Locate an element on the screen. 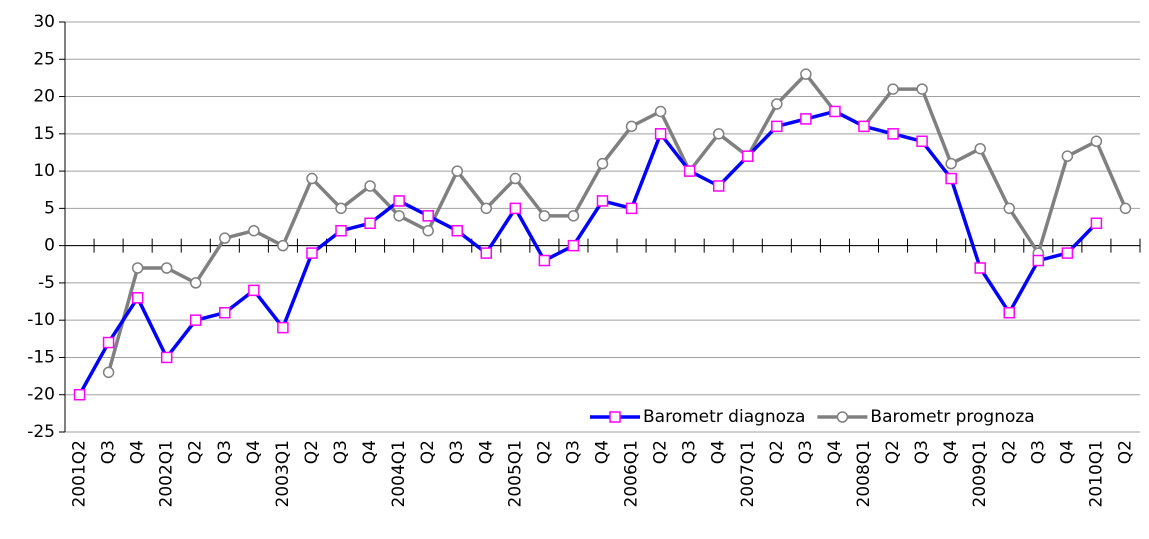 The height and width of the screenshot is (539, 1149). legend-label: Barometr prognoza is located at coordinates (952, 417).